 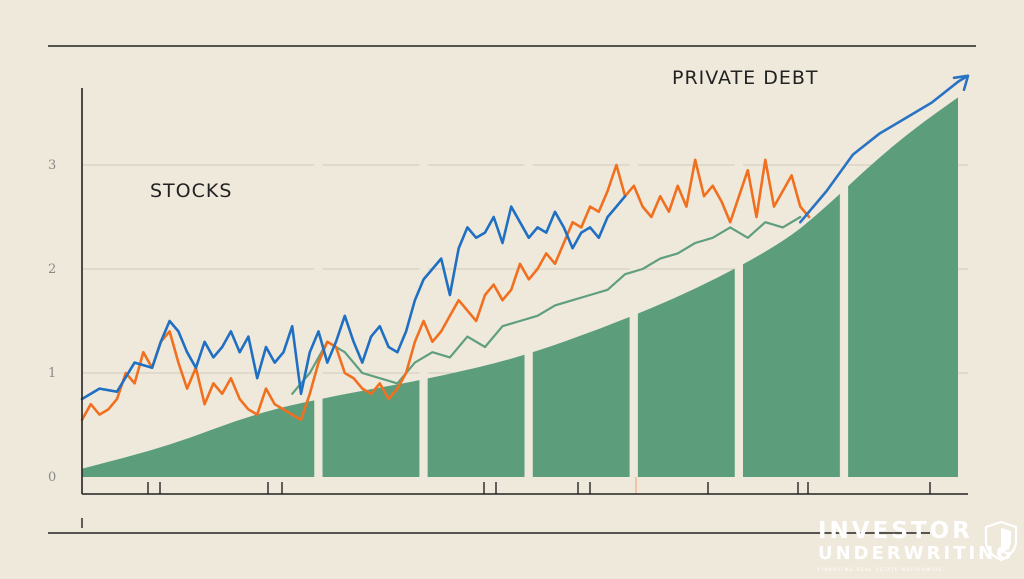 I want to click on brand-tagline: FINANCING REAL ESTATE NATIONWIDE, so click(x=880, y=570).